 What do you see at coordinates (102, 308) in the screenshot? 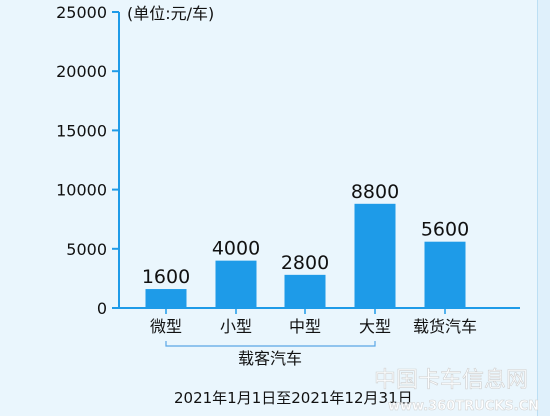
I see `y-tick-label: 0` at bounding box center [102, 308].